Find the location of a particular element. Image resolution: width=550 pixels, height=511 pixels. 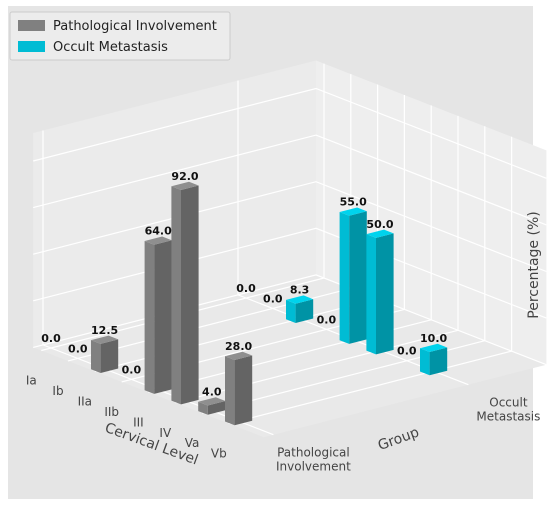

value-label: 55.0 is located at coordinates (353, 202).